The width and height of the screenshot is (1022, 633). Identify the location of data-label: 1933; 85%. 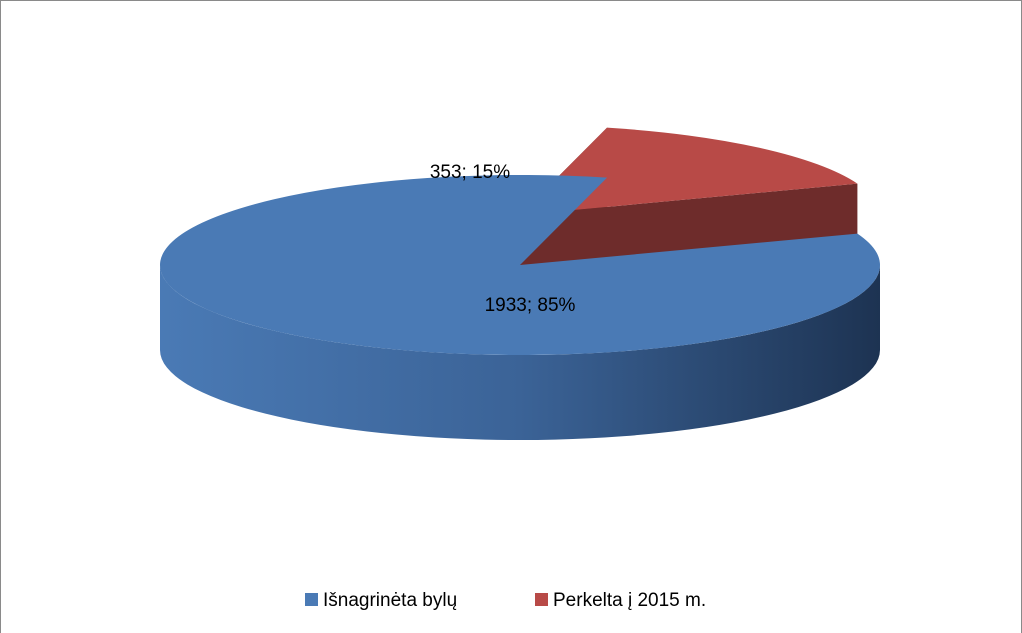
(530, 305).